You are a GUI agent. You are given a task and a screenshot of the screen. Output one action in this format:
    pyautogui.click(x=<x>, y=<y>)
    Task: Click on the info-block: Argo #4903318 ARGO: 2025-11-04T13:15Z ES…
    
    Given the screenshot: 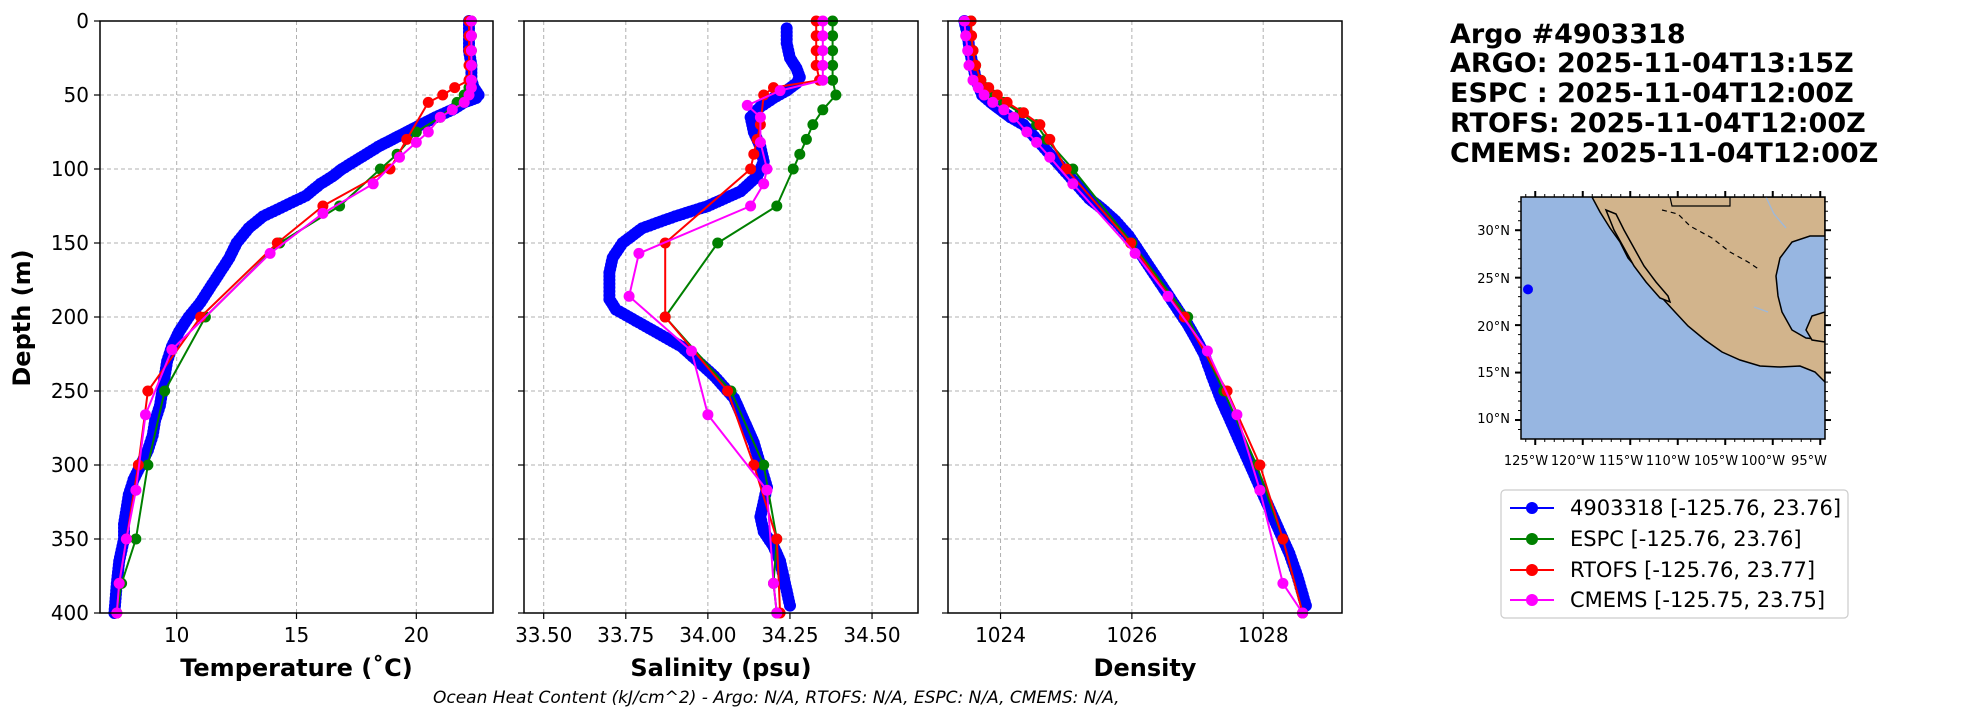 What is the action you would take?
    pyautogui.click(x=1664, y=94)
    